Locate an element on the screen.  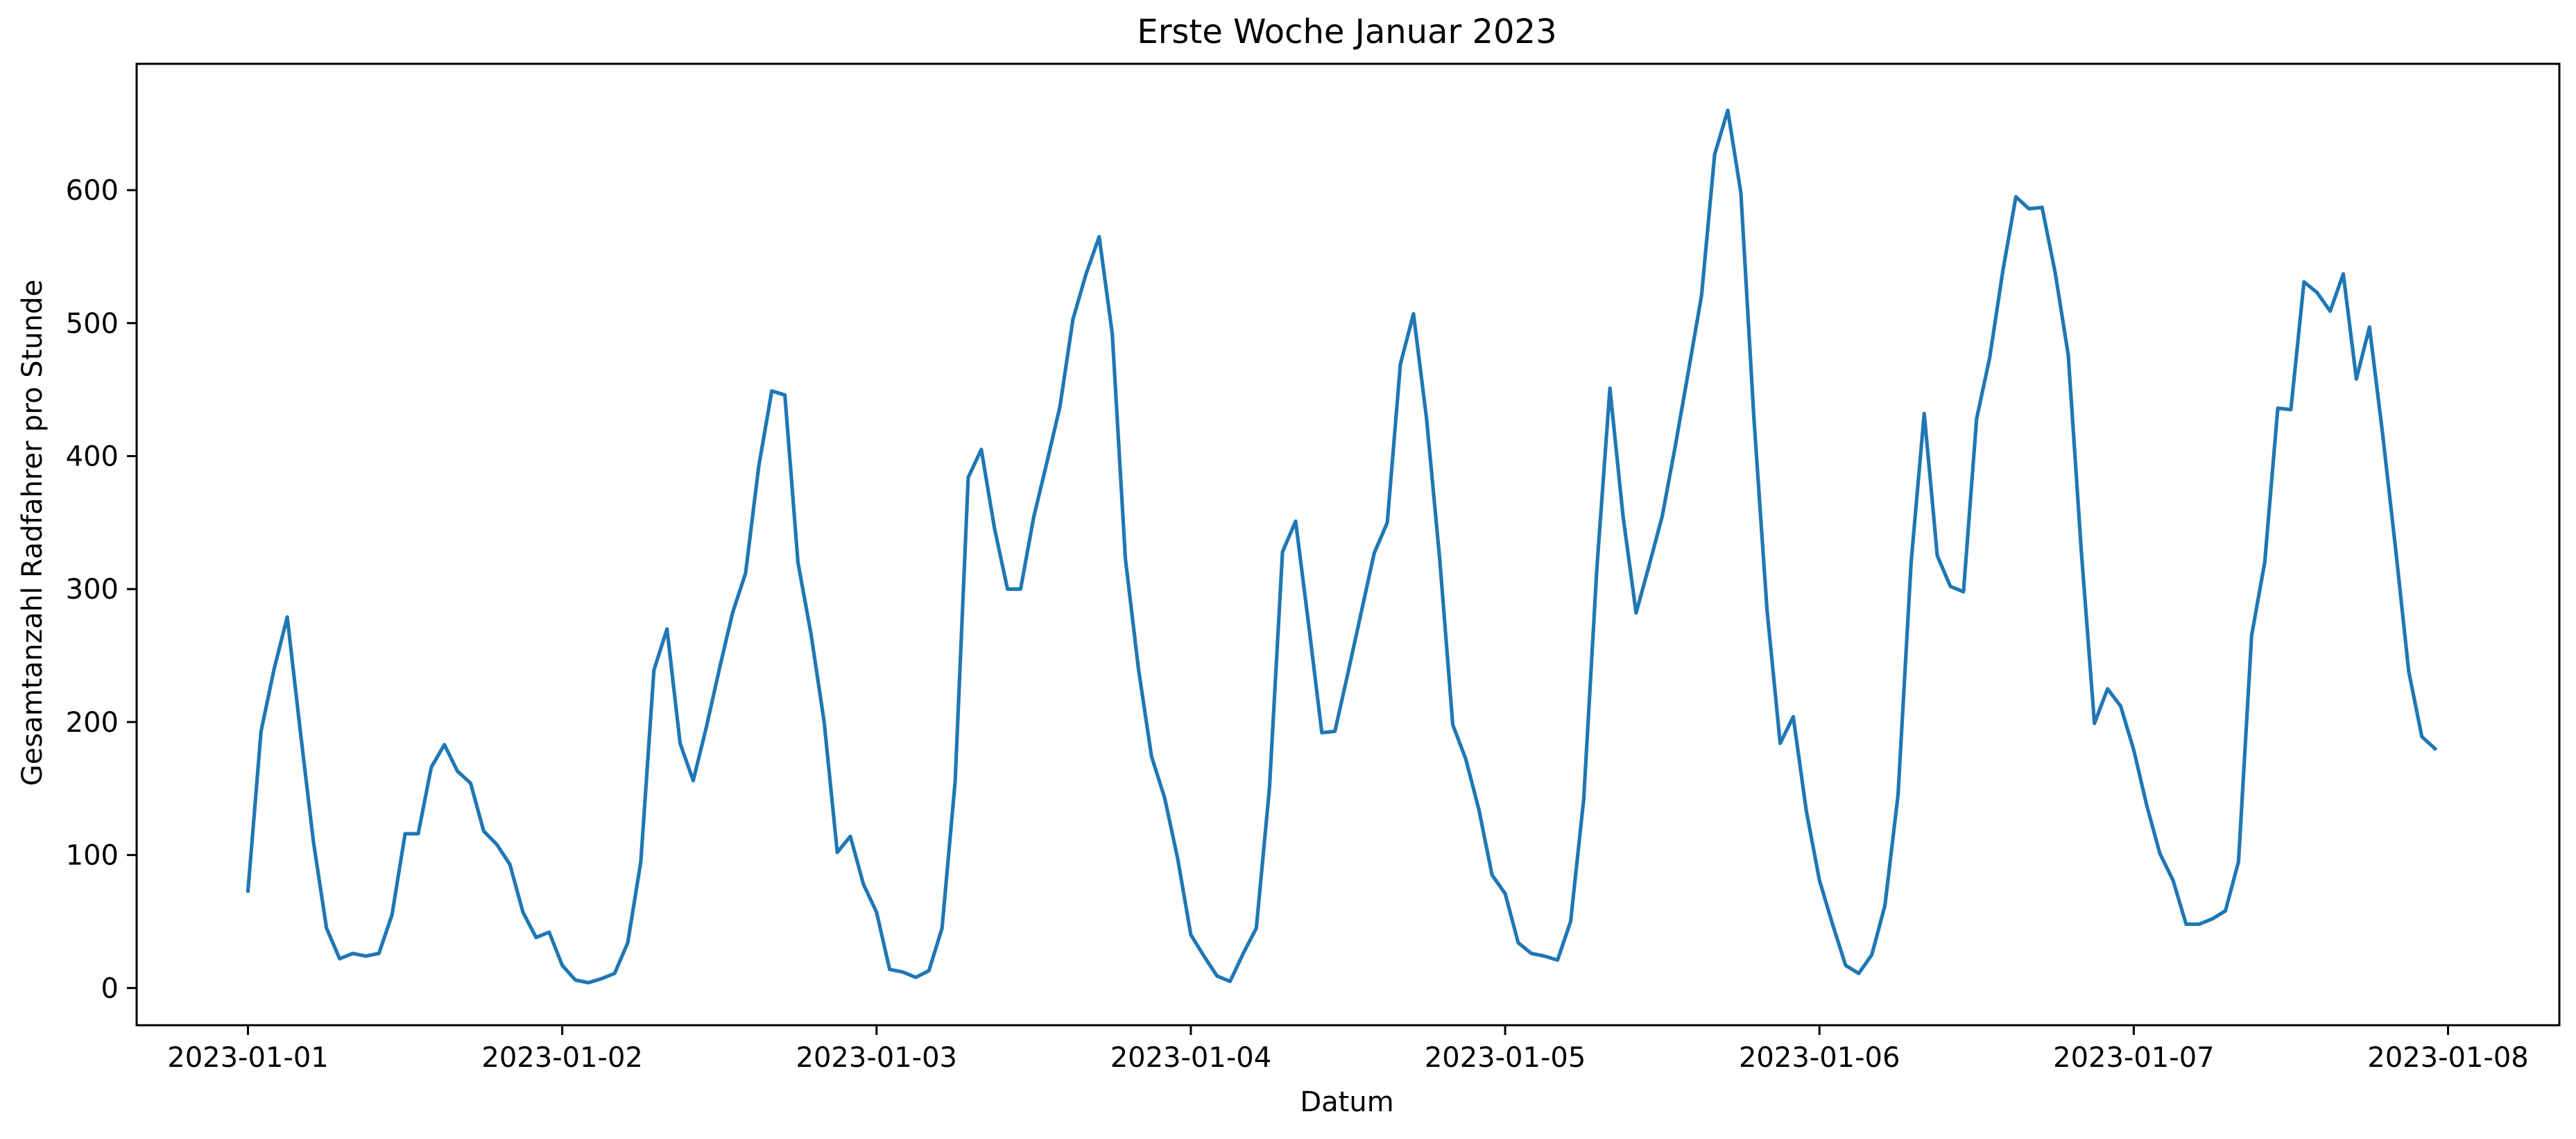
y-tick-label: 600 is located at coordinates (92, 191).